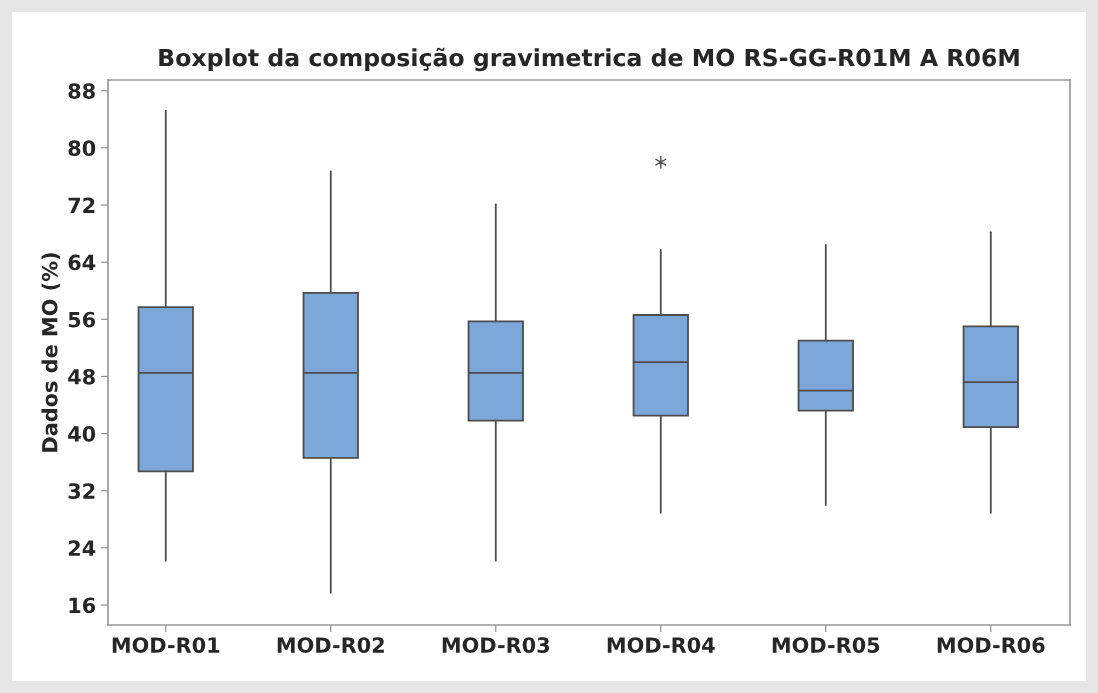  What do you see at coordinates (330, 645) in the screenshot?
I see `x-tick-label: MOD-R02` at bounding box center [330, 645].